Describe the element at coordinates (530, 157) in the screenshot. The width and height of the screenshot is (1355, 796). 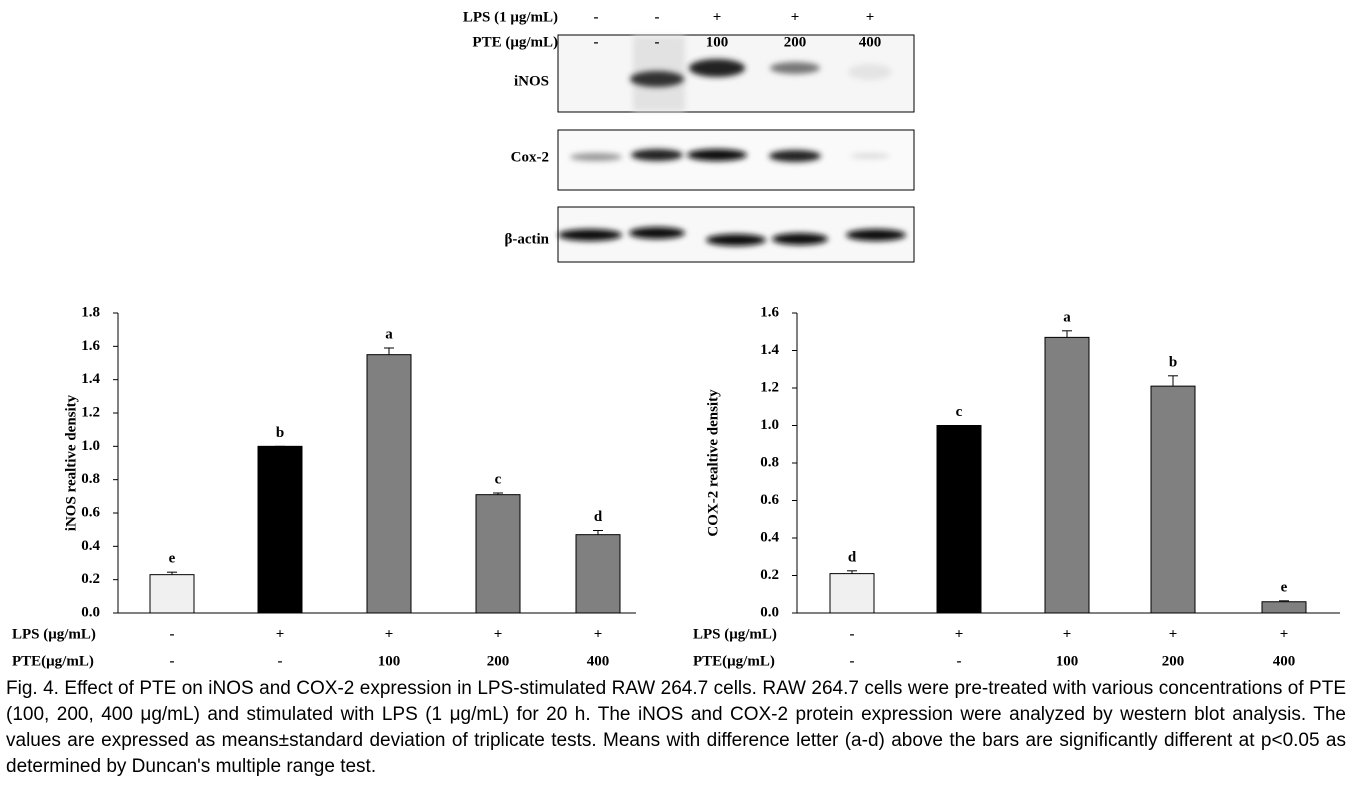
I see `protein-label: Cox-2` at that location.